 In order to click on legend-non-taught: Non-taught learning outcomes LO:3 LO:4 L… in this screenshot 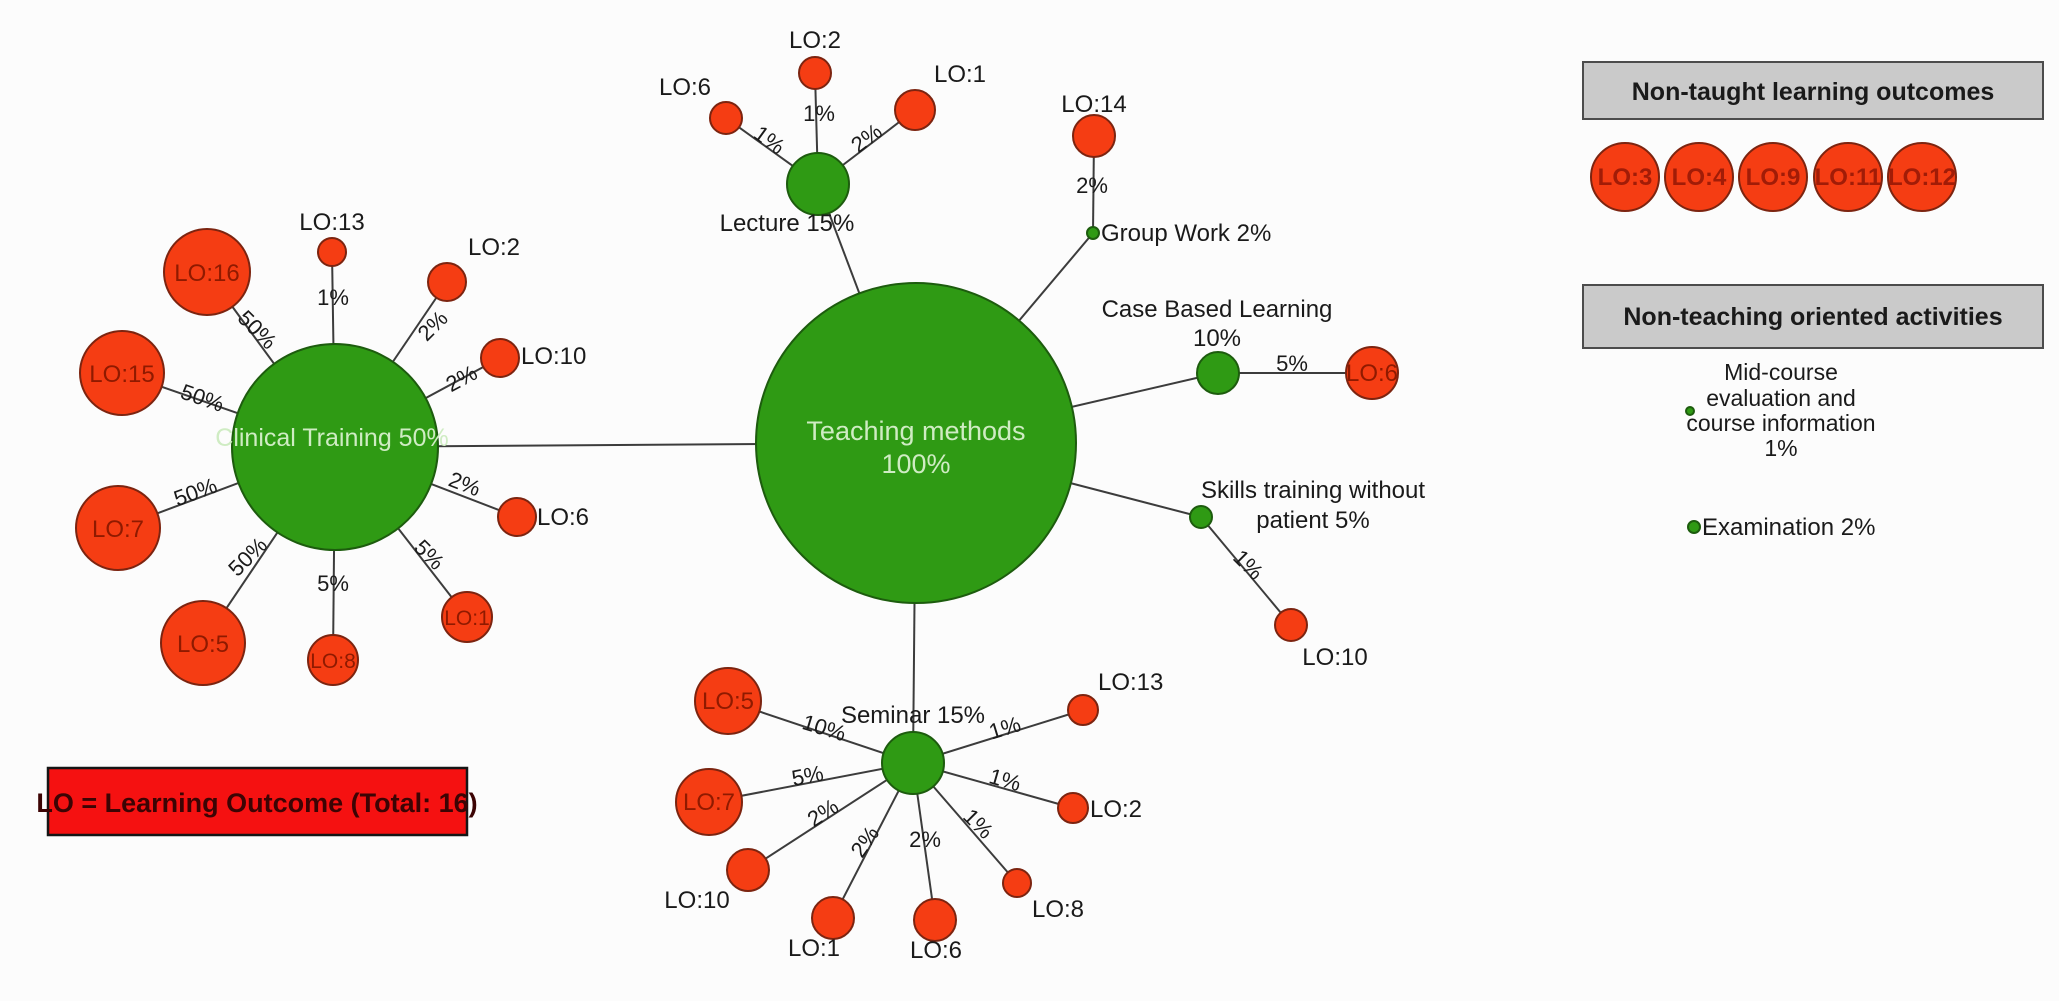, I will do `click(1813, 136)`.